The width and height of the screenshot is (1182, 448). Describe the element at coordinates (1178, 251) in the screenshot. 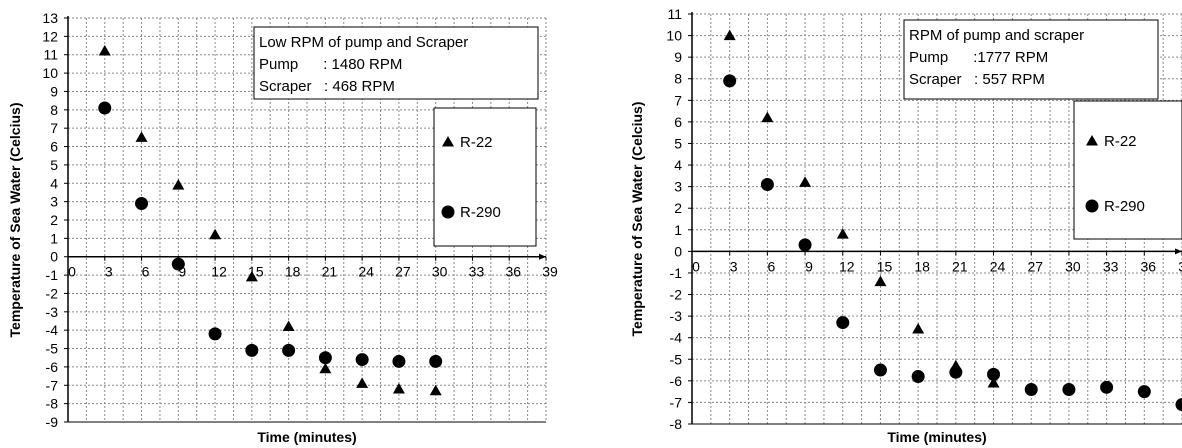

I see `x-axis-arrow` at that location.